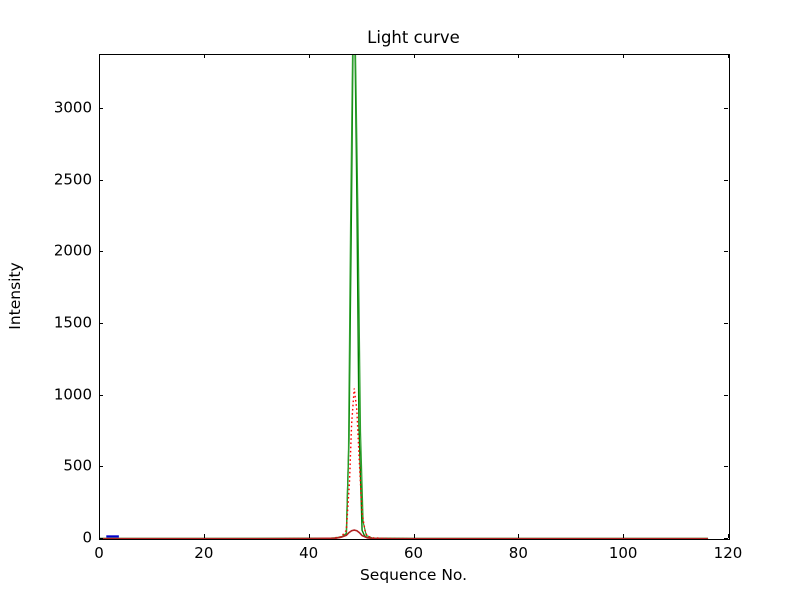 The height and width of the screenshot is (600, 800). What do you see at coordinates (404, 534) in the screenshot?
I see `series-red-solid-baseline` at bounding box center [404, 534].